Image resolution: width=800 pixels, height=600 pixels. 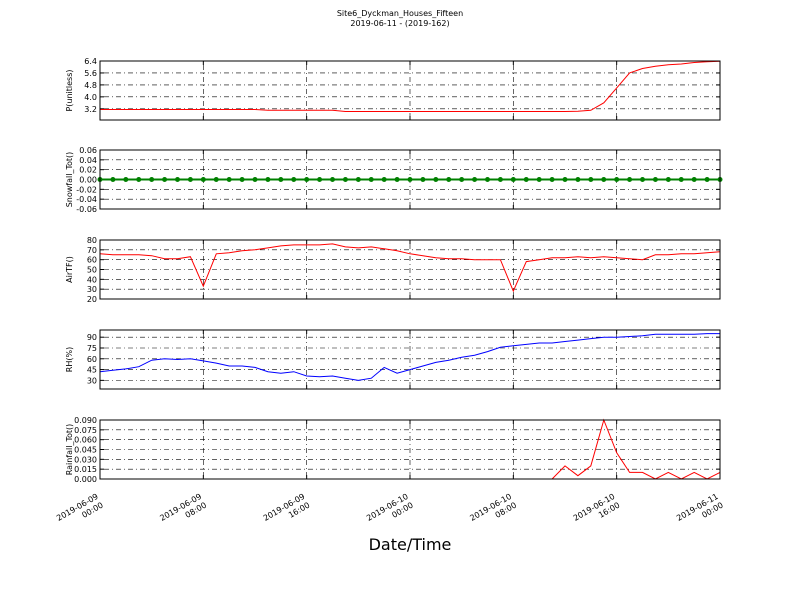 I want to click on y-tick-label: 20, so click(x=92, y=299).